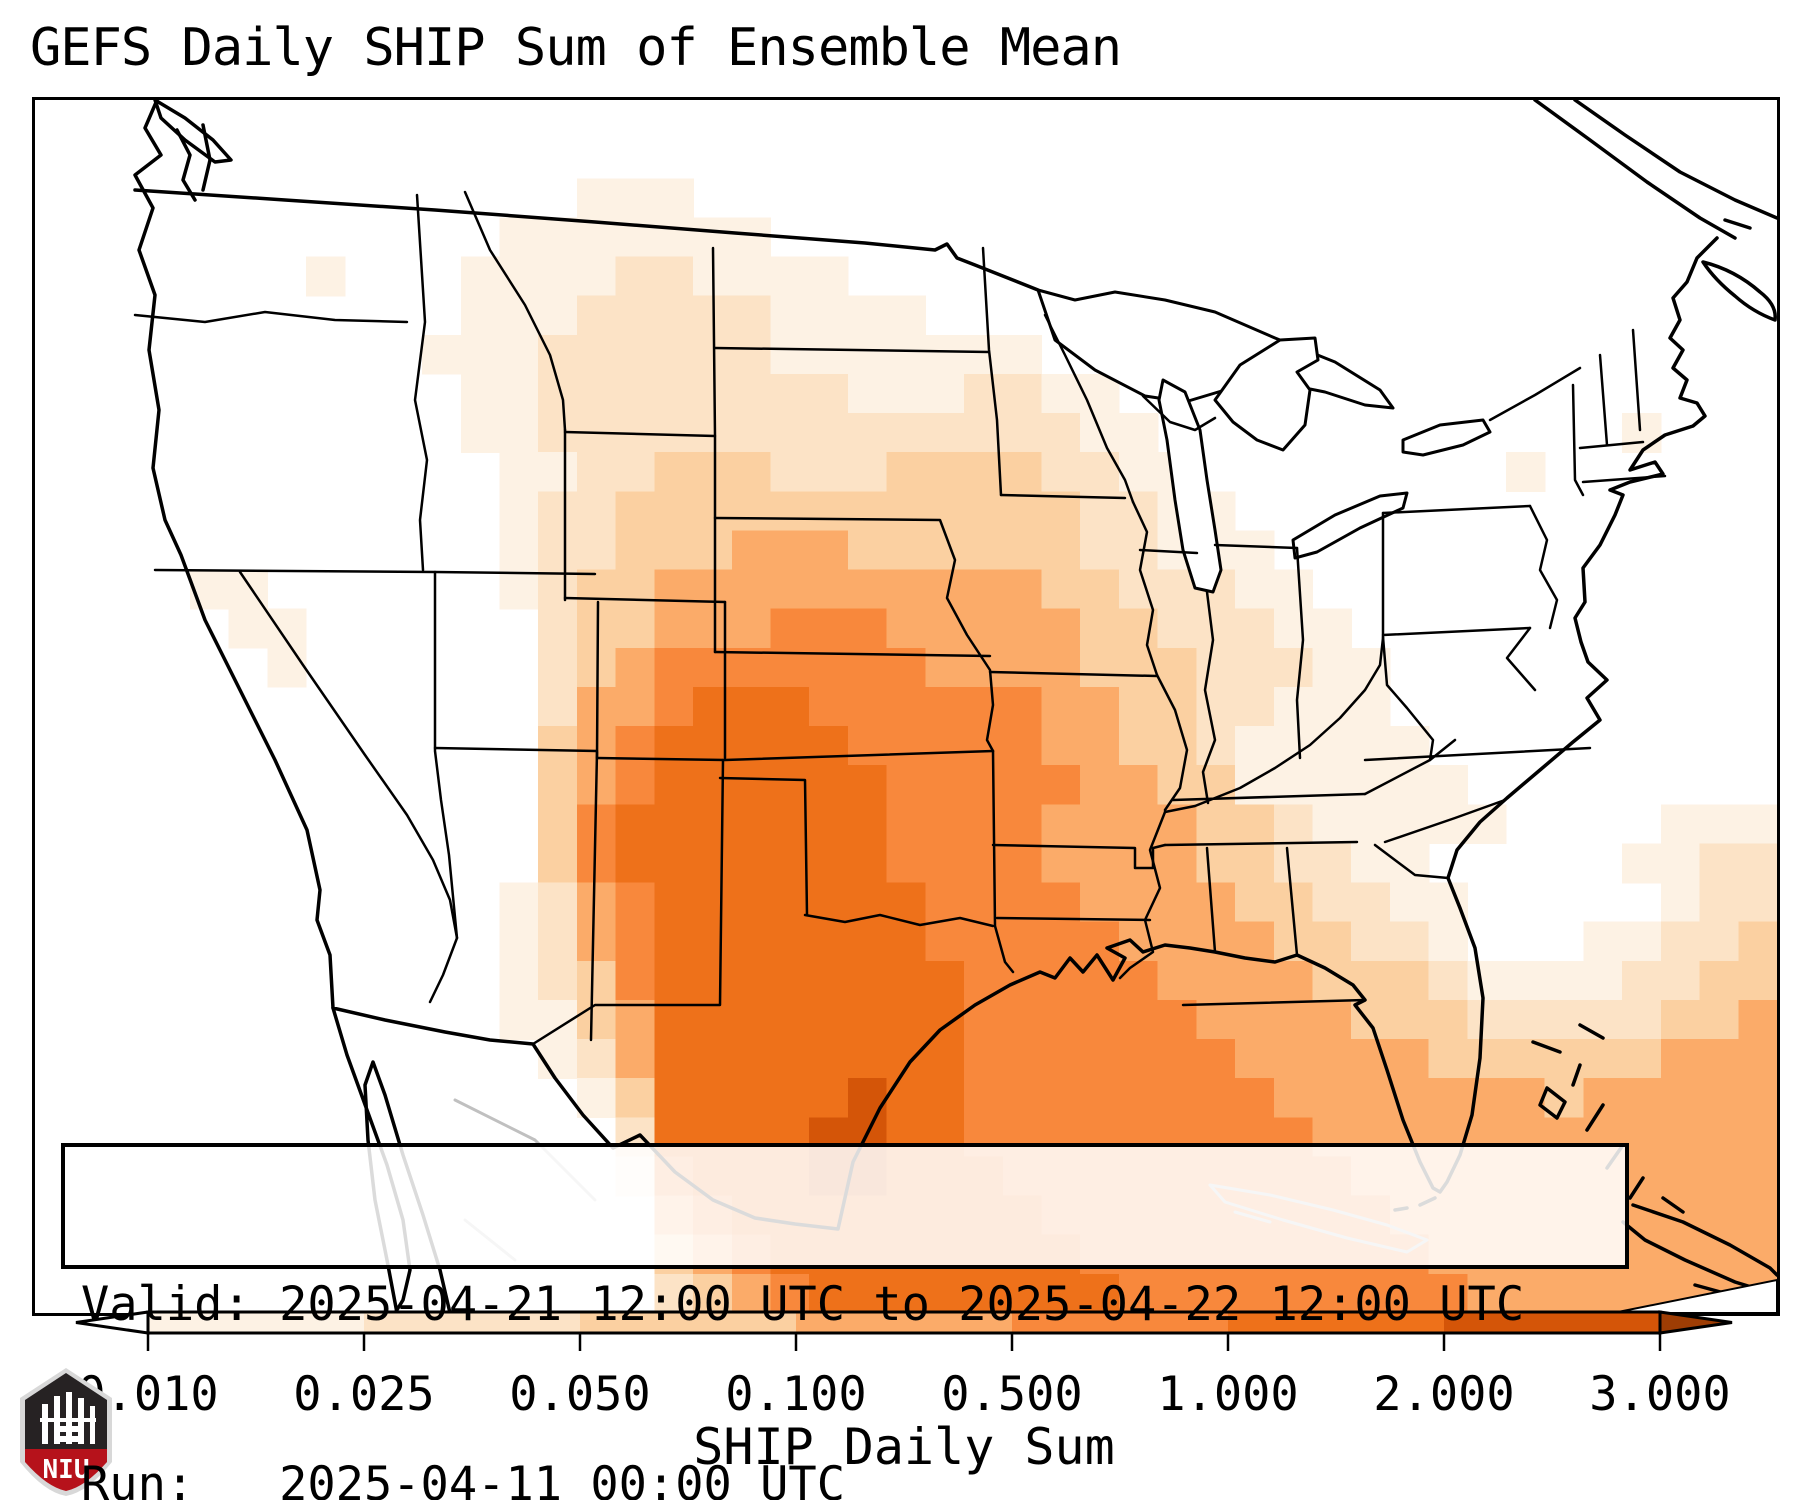 The image size is (1803, 1500). I want to click on colorbar-tick-label: 0.050, so click(579, 1394).